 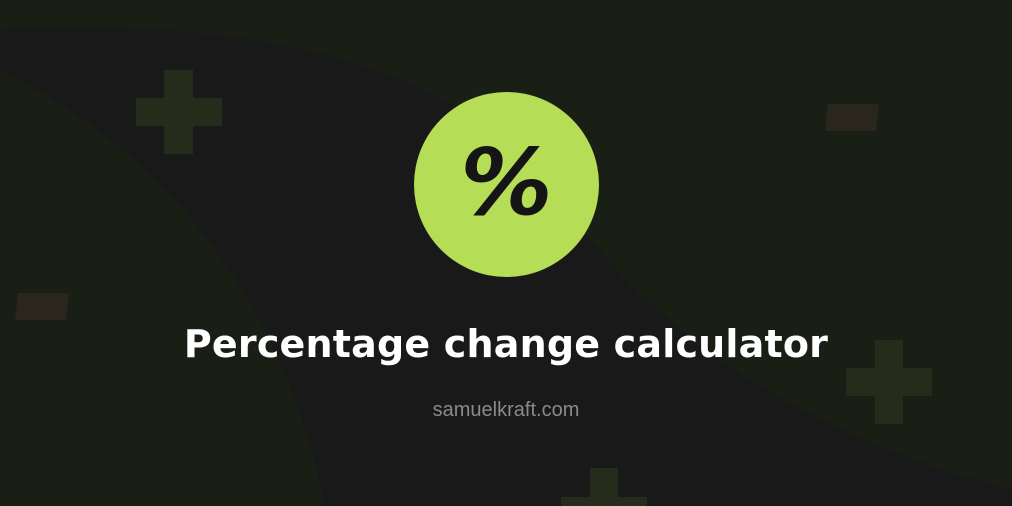 I want to click on site-domain: samuelkraft.com, so click(x=506, y=410).